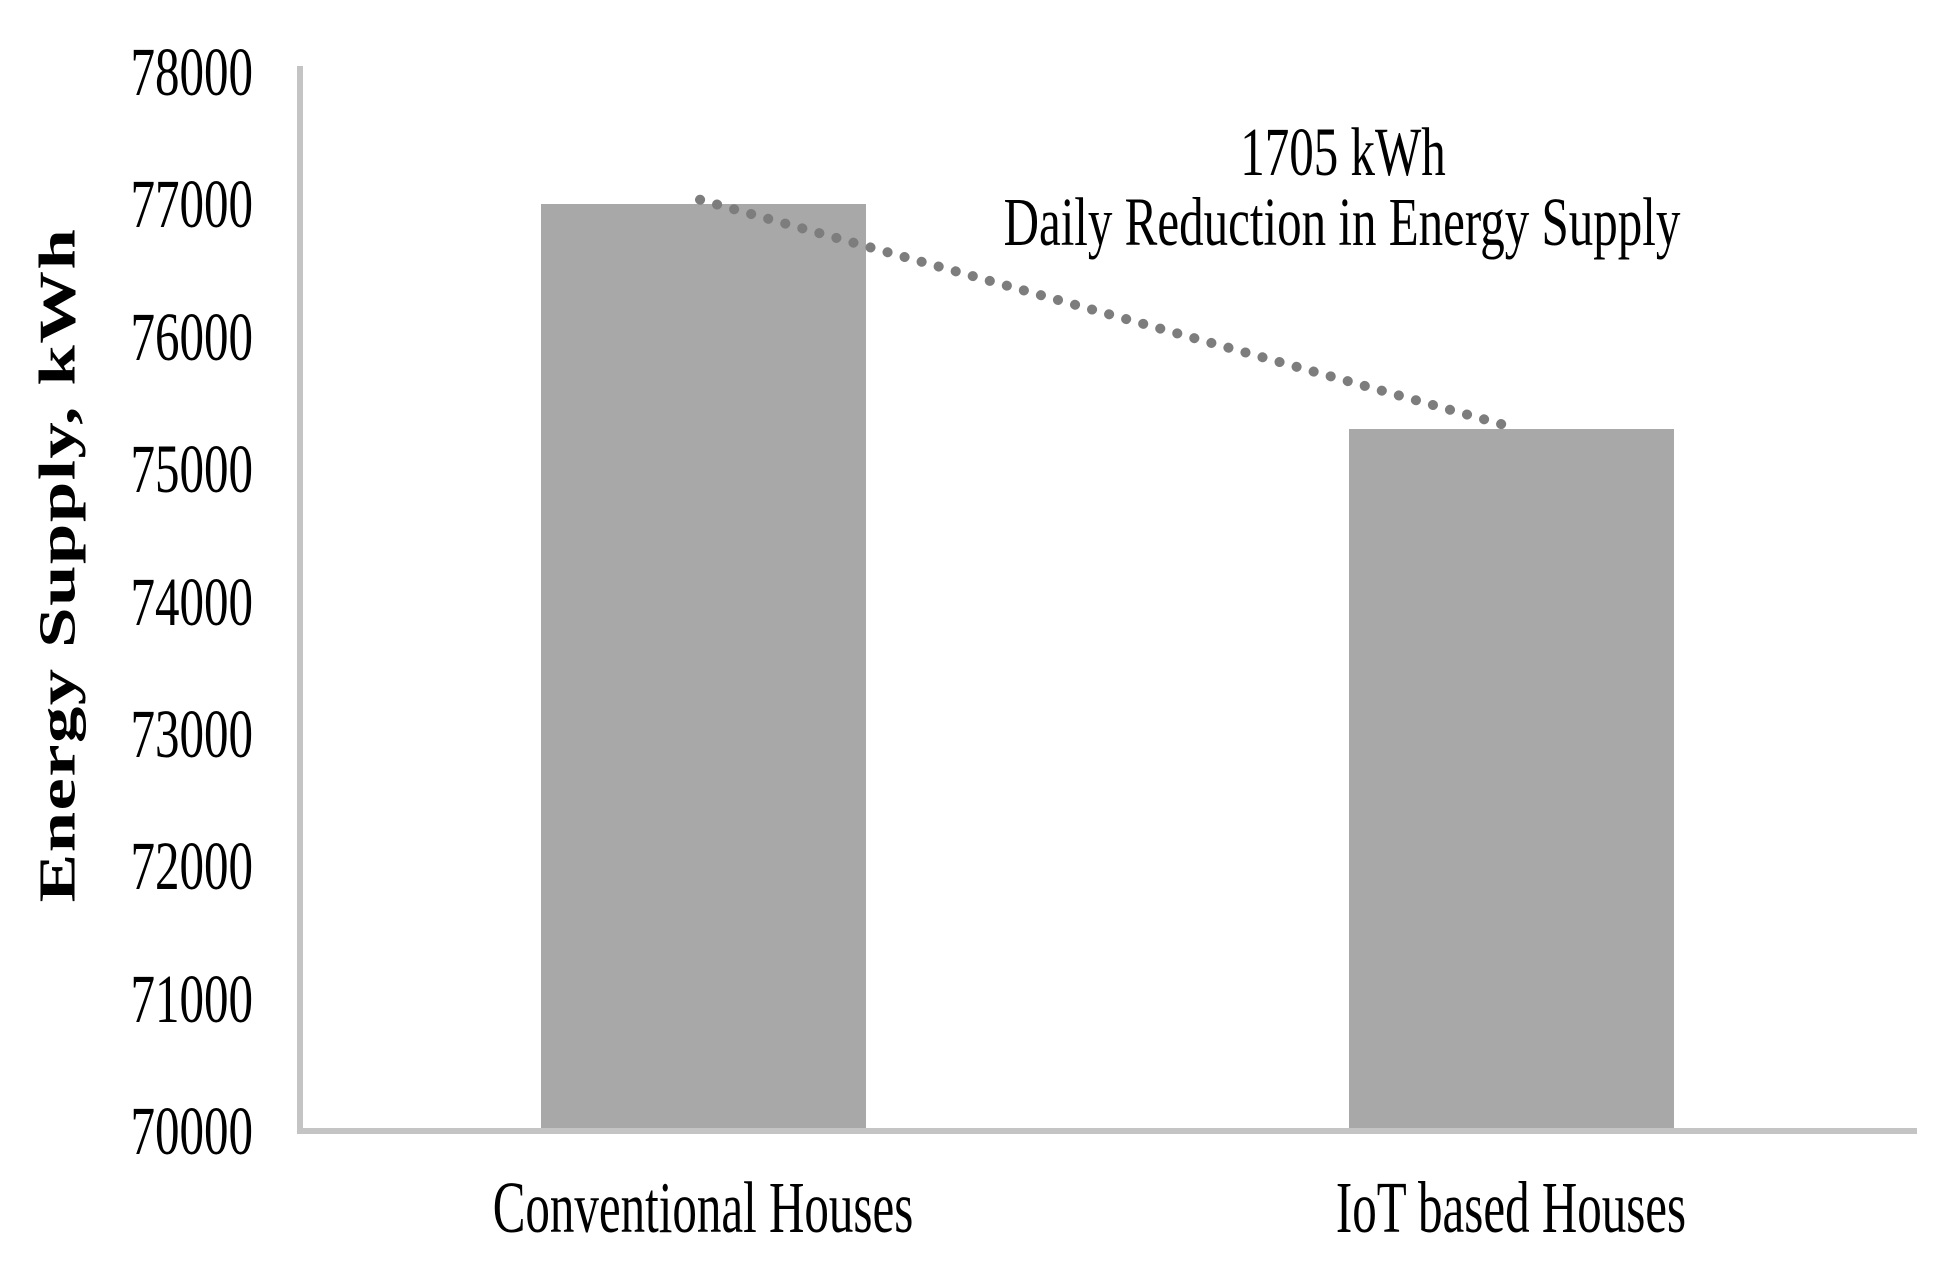 Image resolution: width=1942 pixels, height=1262 pixels. Describe the element at coordinates (192, 734) in the screenshot. I see `y-tick-label: 73000` at that location.